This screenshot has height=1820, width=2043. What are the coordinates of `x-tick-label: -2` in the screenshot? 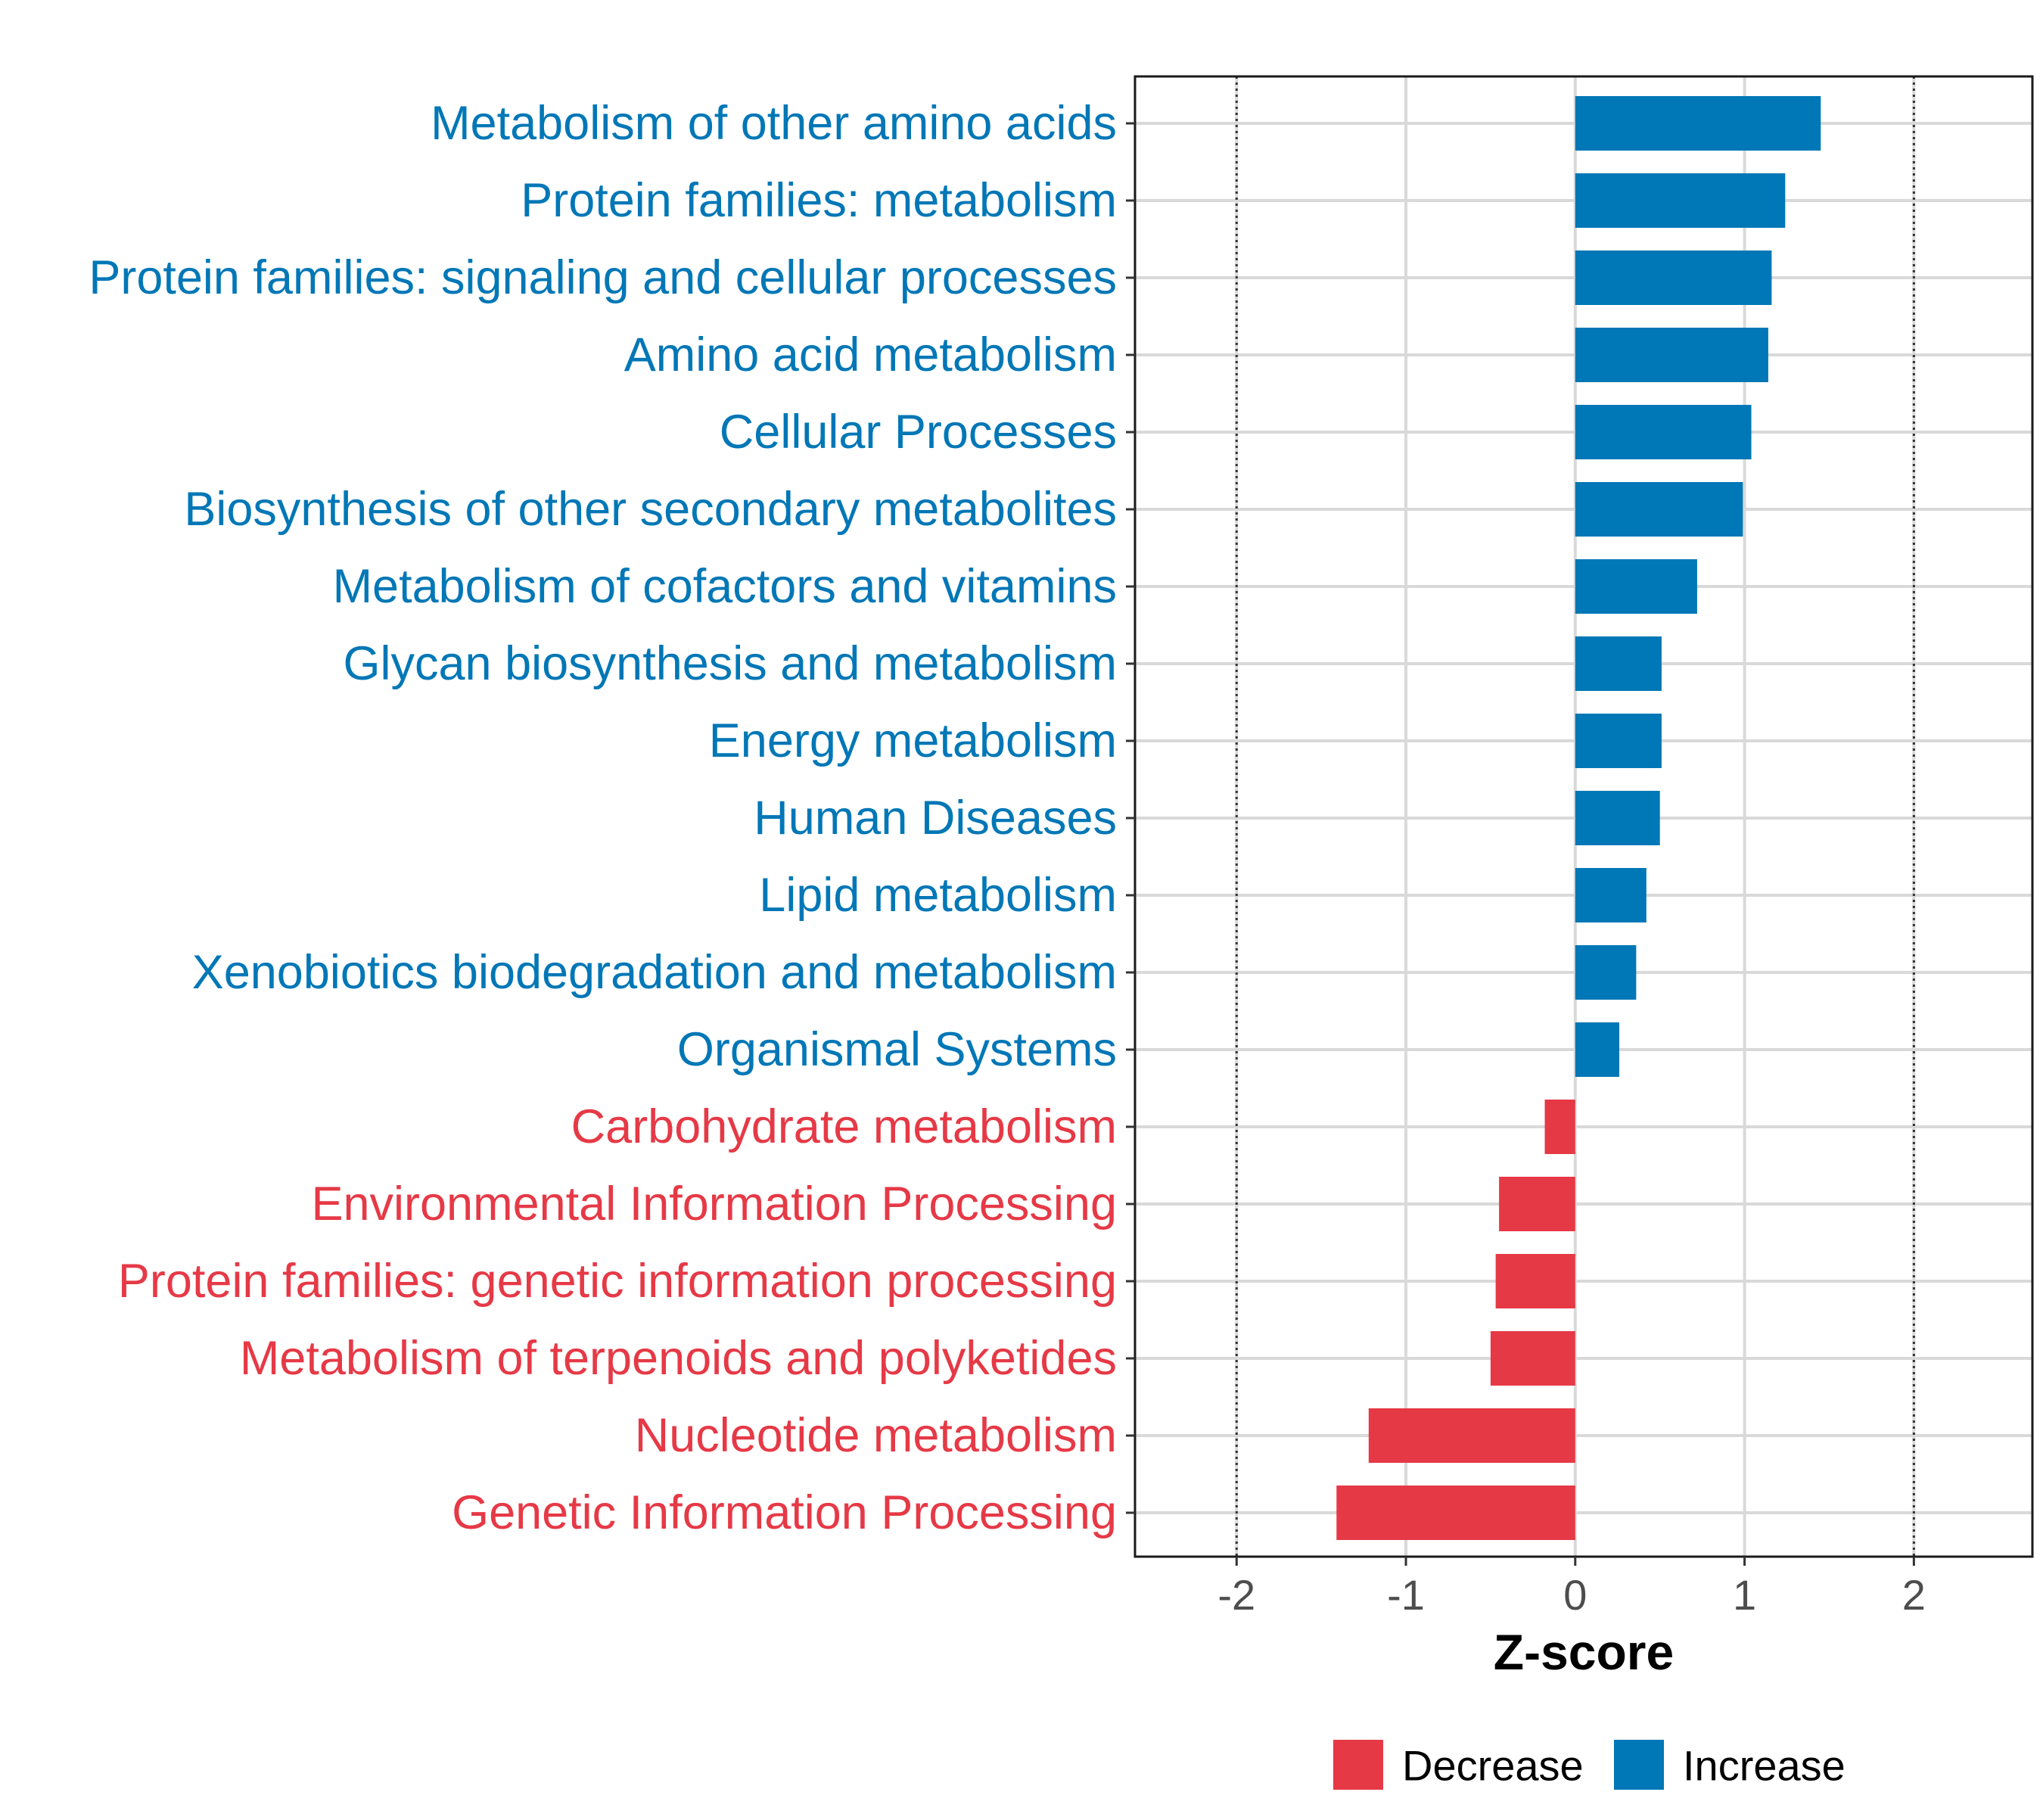 It's located at (1236, 1595).